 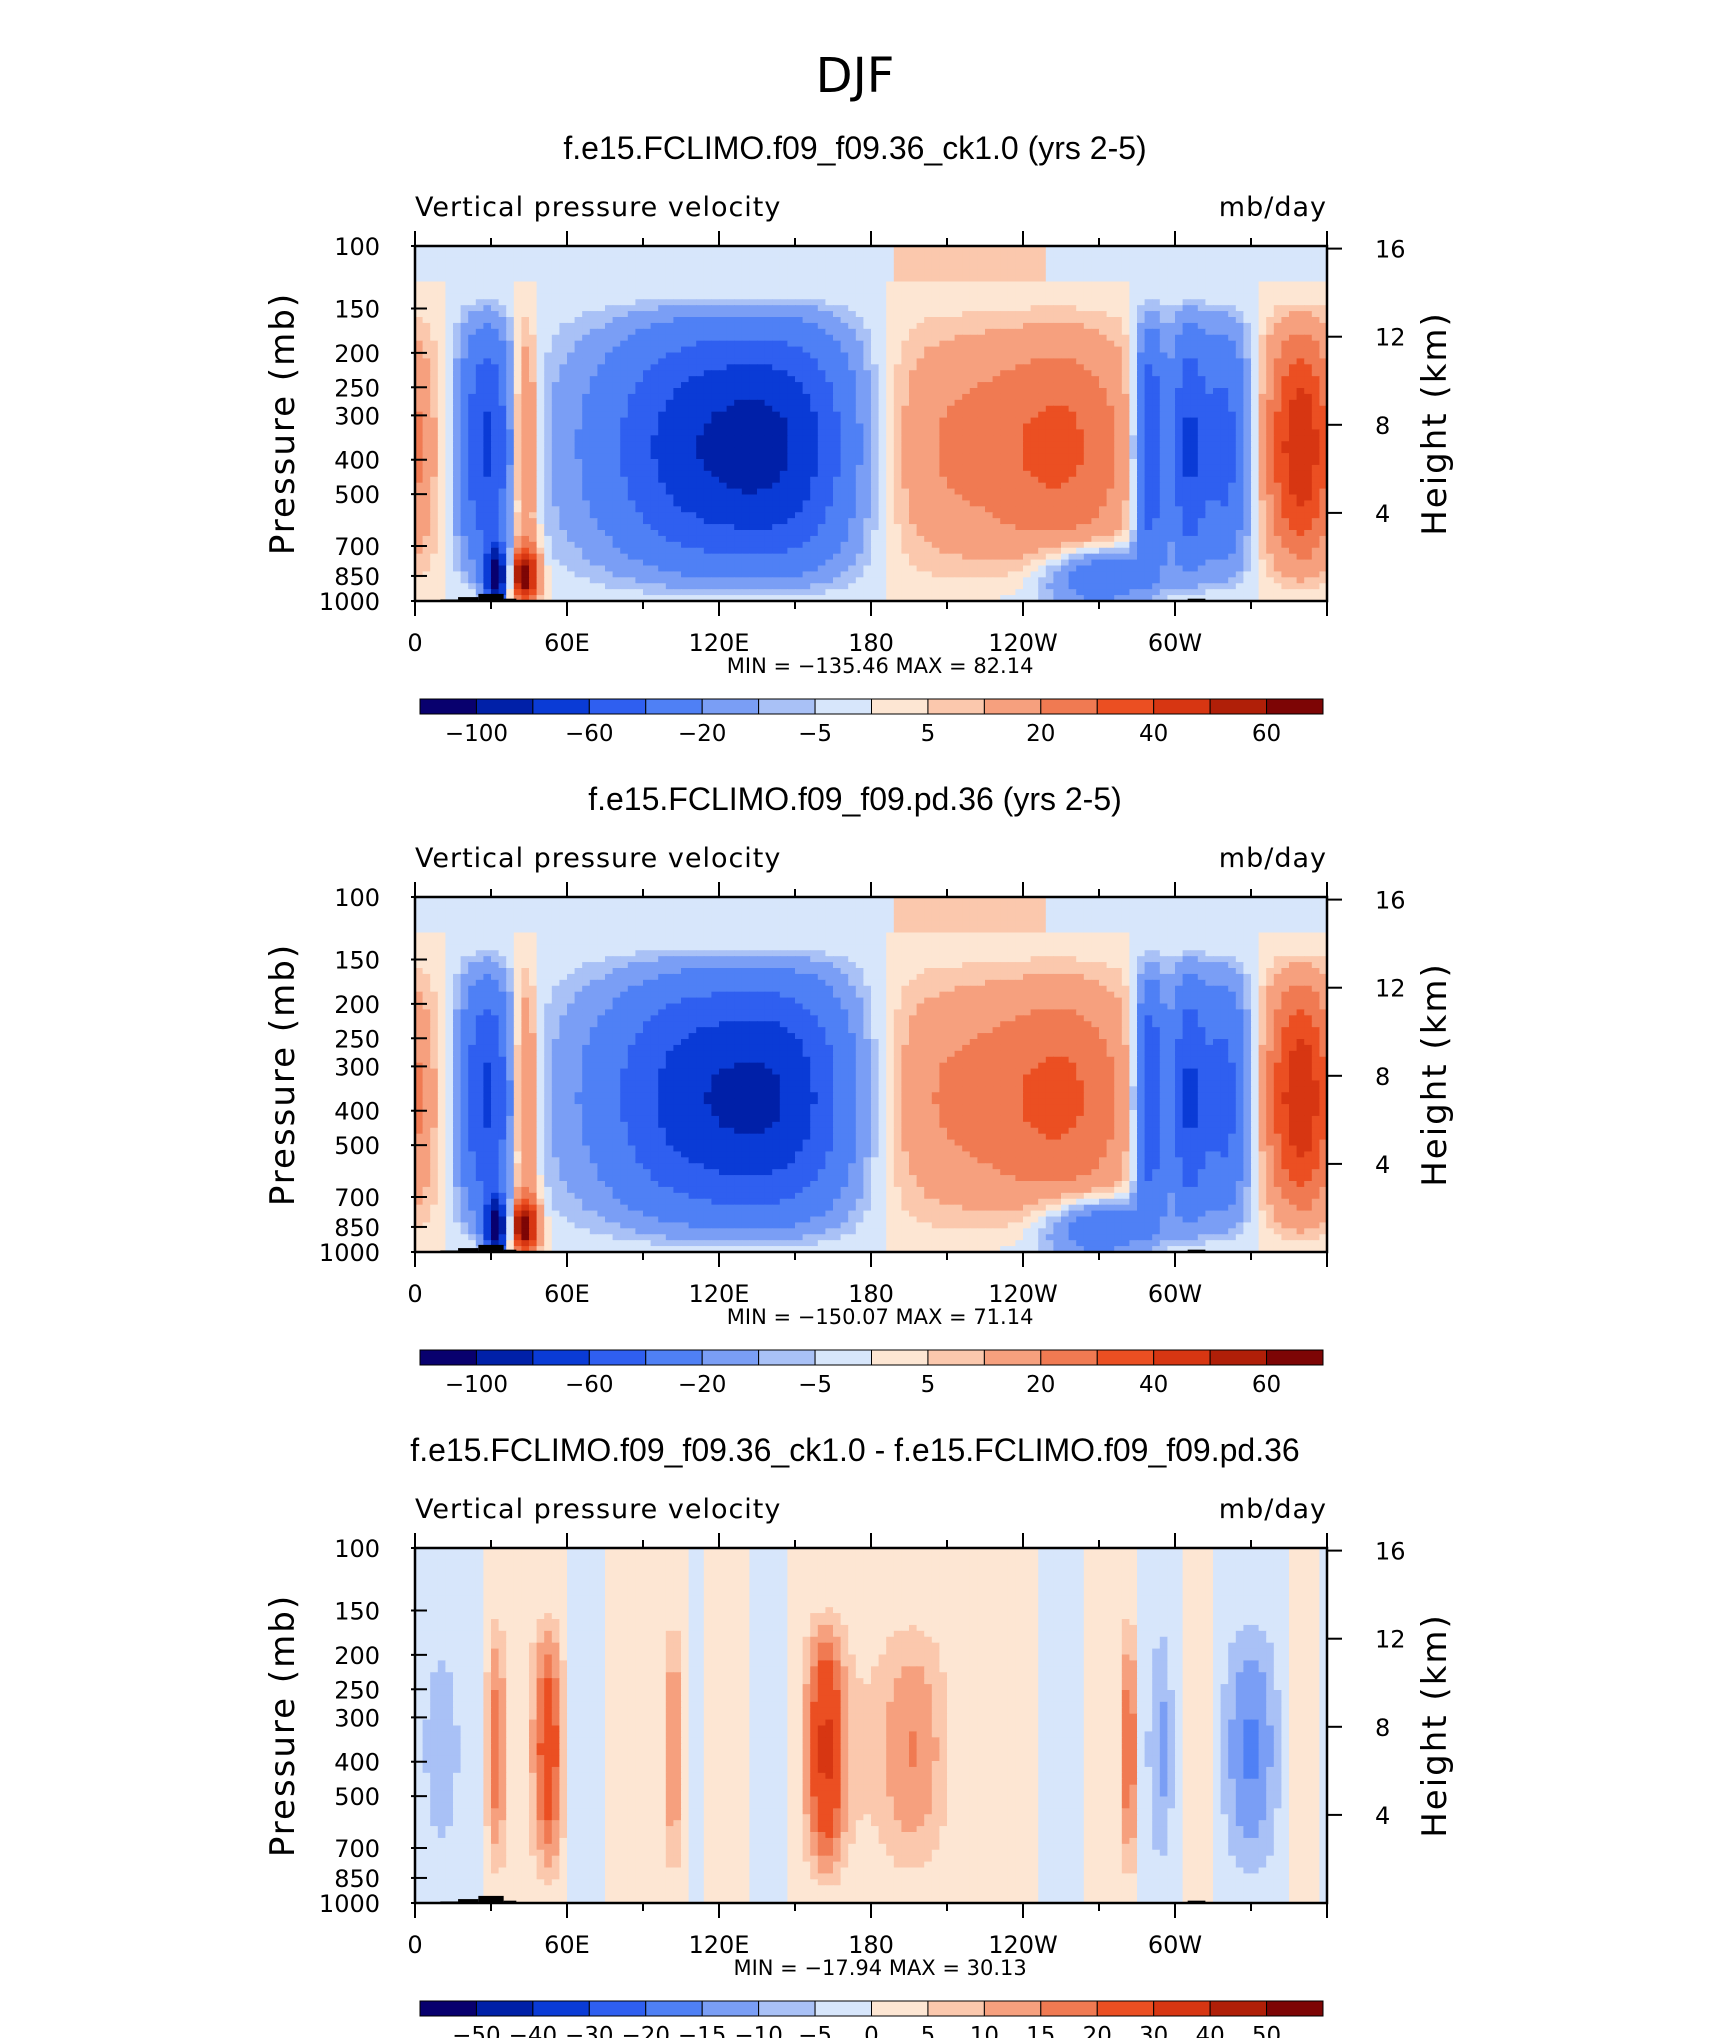 What do you see at coordinates (879, 1968) in the screenshot?
I see `min-max-label: MIN = −17.94 MAX = 30.13` at bounding box center [879, 1968].